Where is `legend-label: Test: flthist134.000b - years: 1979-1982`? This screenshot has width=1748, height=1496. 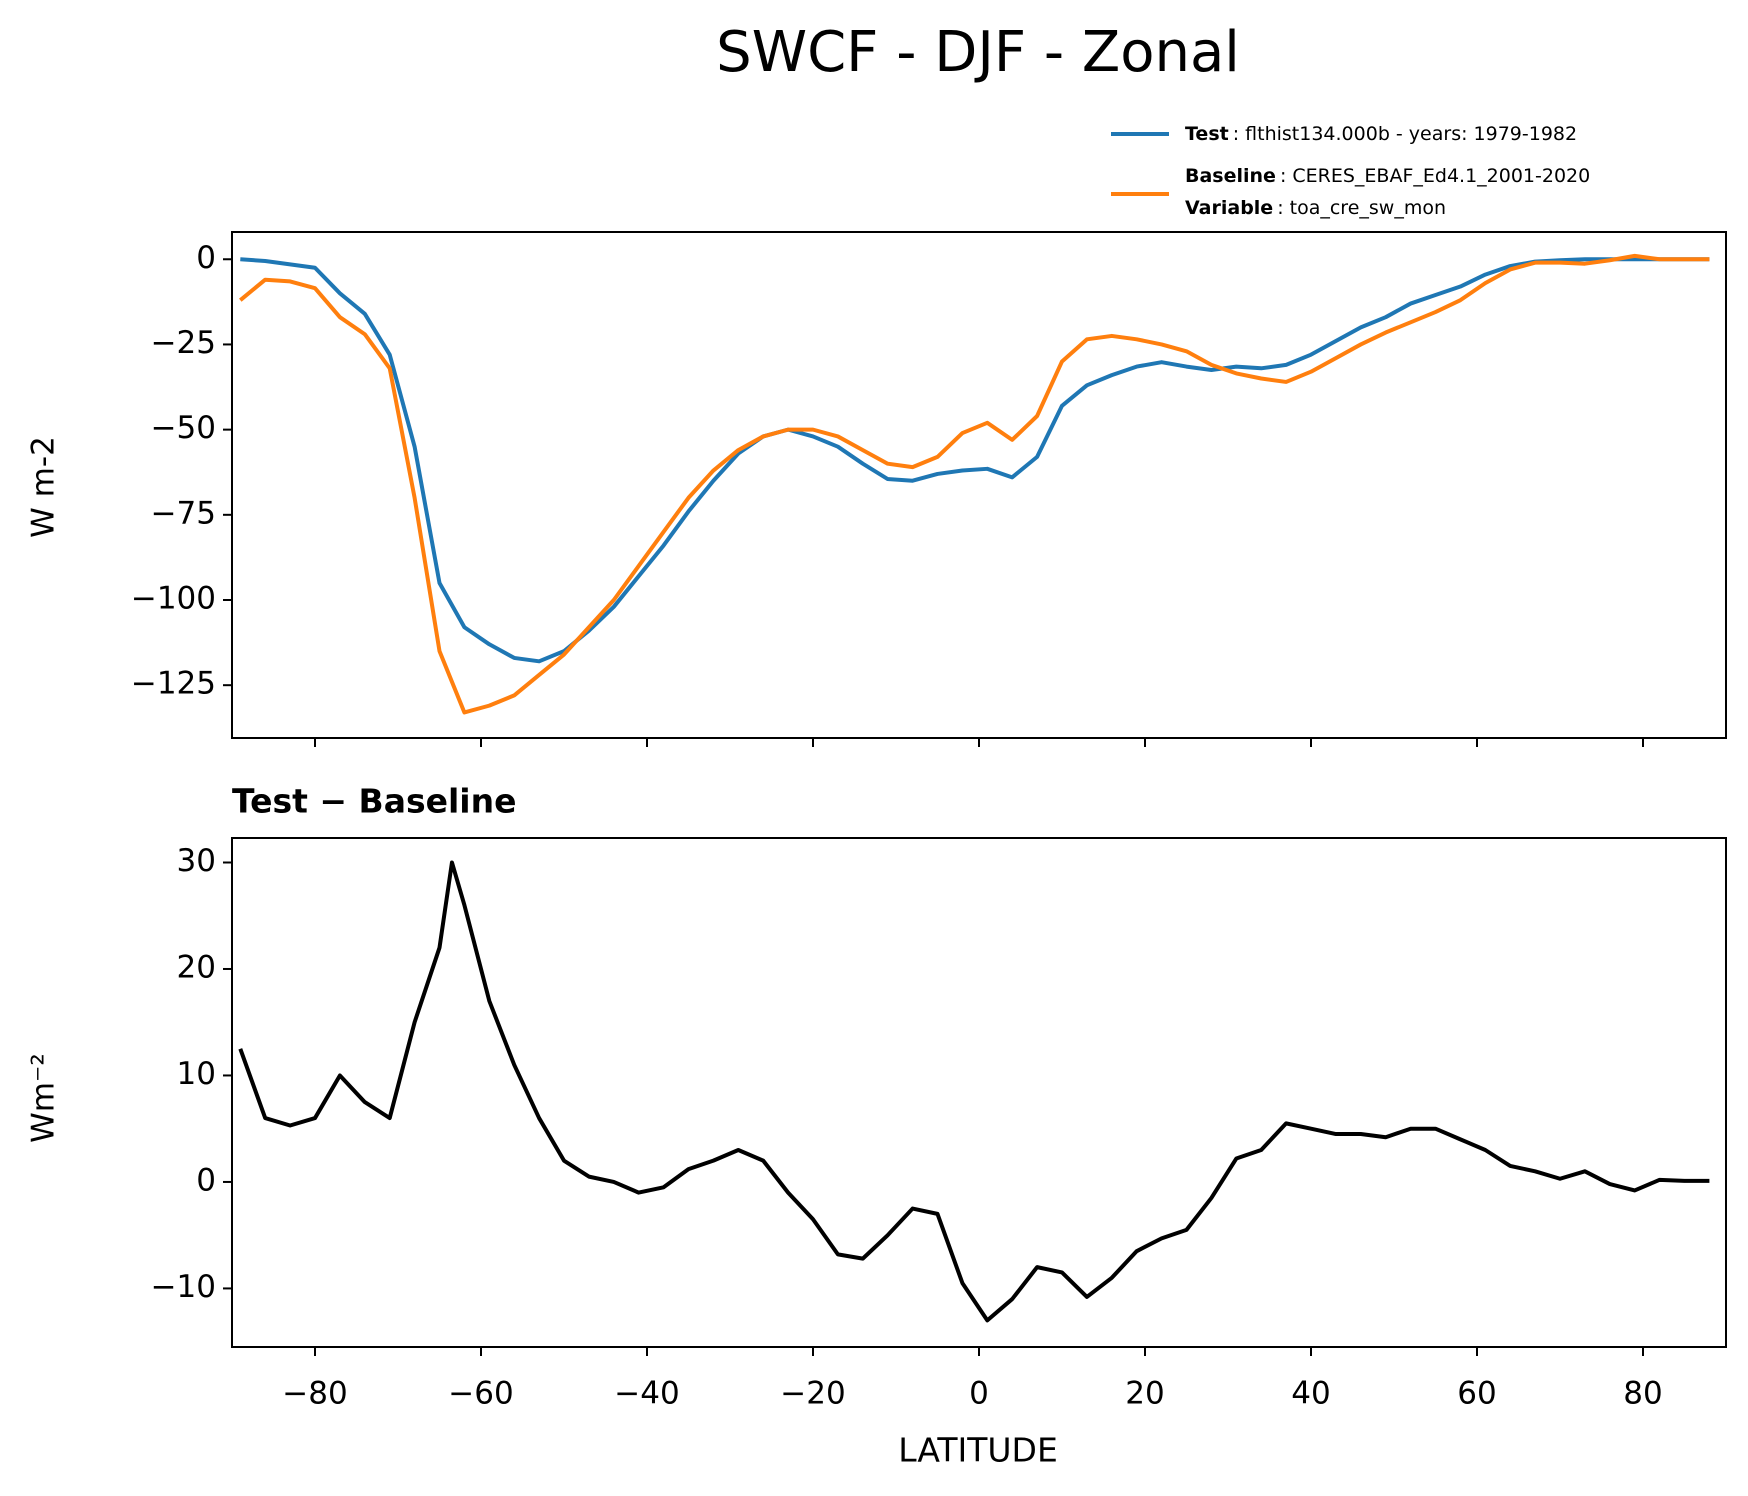
legend-label: Test: flthist134.000b - years: 1979-1982 is located at coordinates (1381, 134).